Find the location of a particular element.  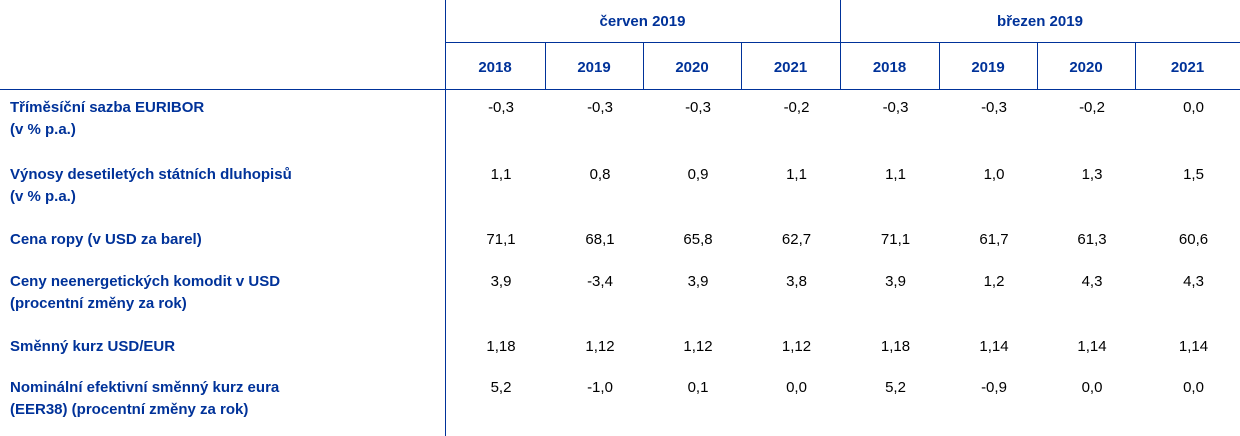

group-header: březen 2019 is located at coordinates (1040, 21).